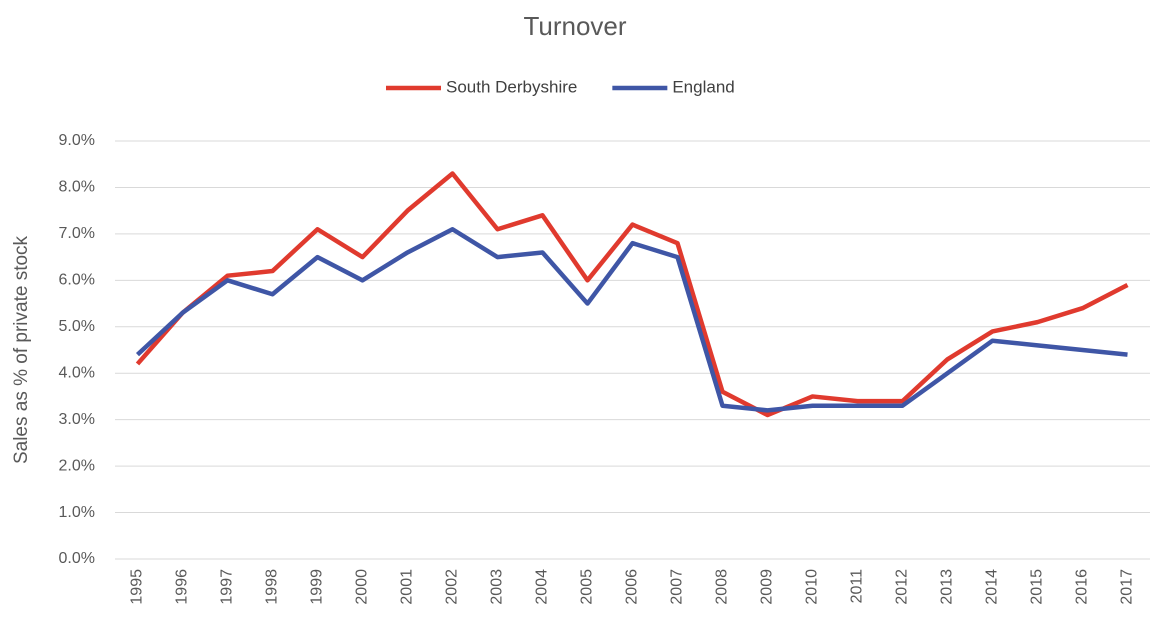 The height and width of the screenshot is (624, 1151). I want to click on x-tick-label: 2006, so click(632, 587).